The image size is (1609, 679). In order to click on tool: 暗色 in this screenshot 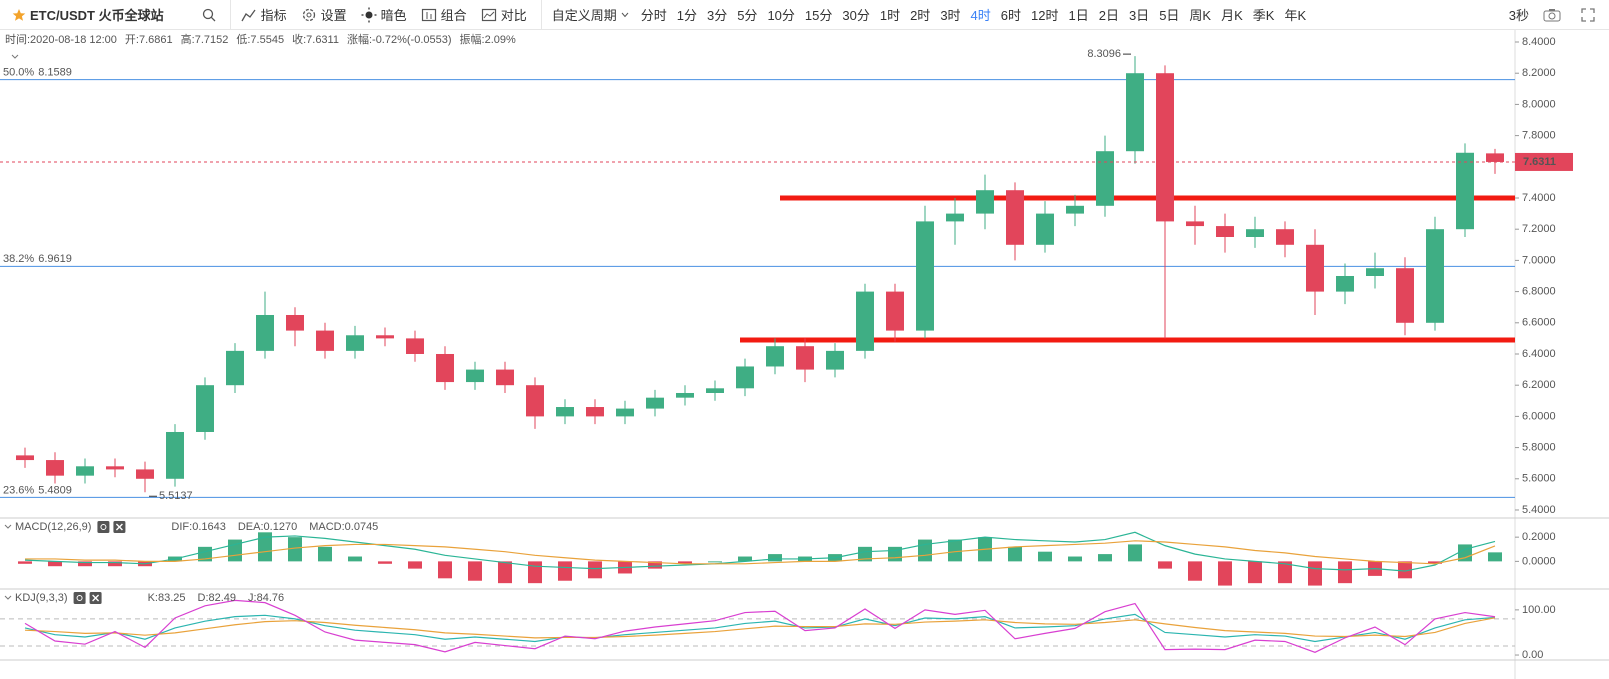, I will do `click(384, 14)`.